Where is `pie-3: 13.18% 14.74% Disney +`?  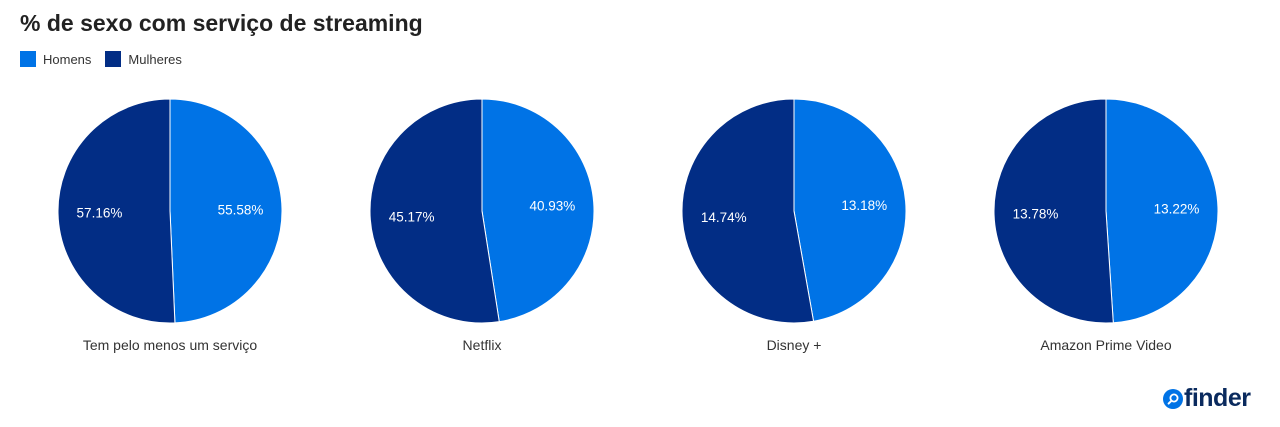 pie-3: 13.18% 14.74% Disney + is located at coordinates (794, 225).